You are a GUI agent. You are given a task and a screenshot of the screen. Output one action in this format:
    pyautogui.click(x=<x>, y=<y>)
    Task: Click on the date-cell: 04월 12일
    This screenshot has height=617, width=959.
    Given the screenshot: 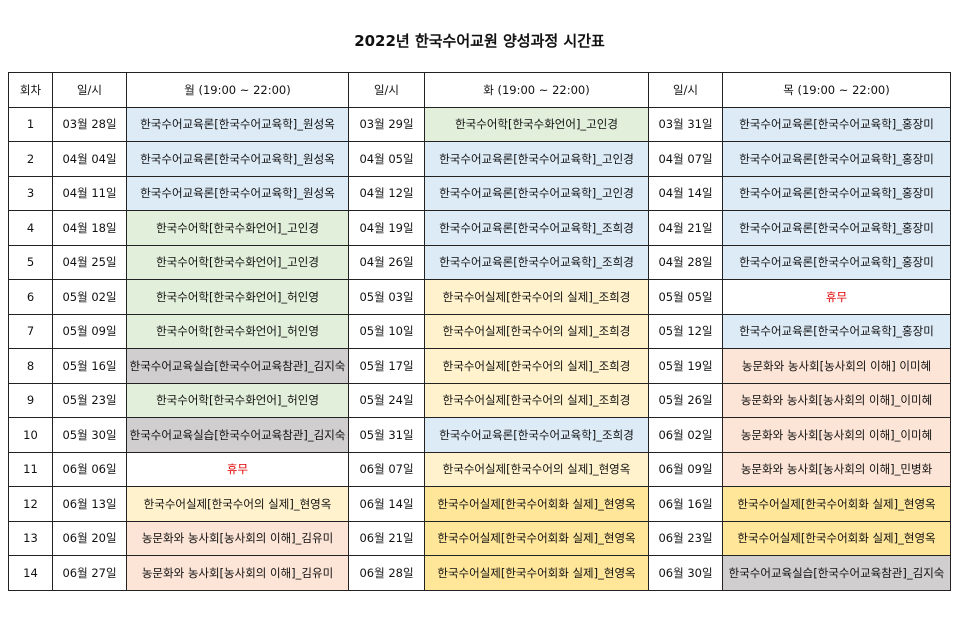 What is the action you would take?
    pyautogui.click(x=386, y=193)
    